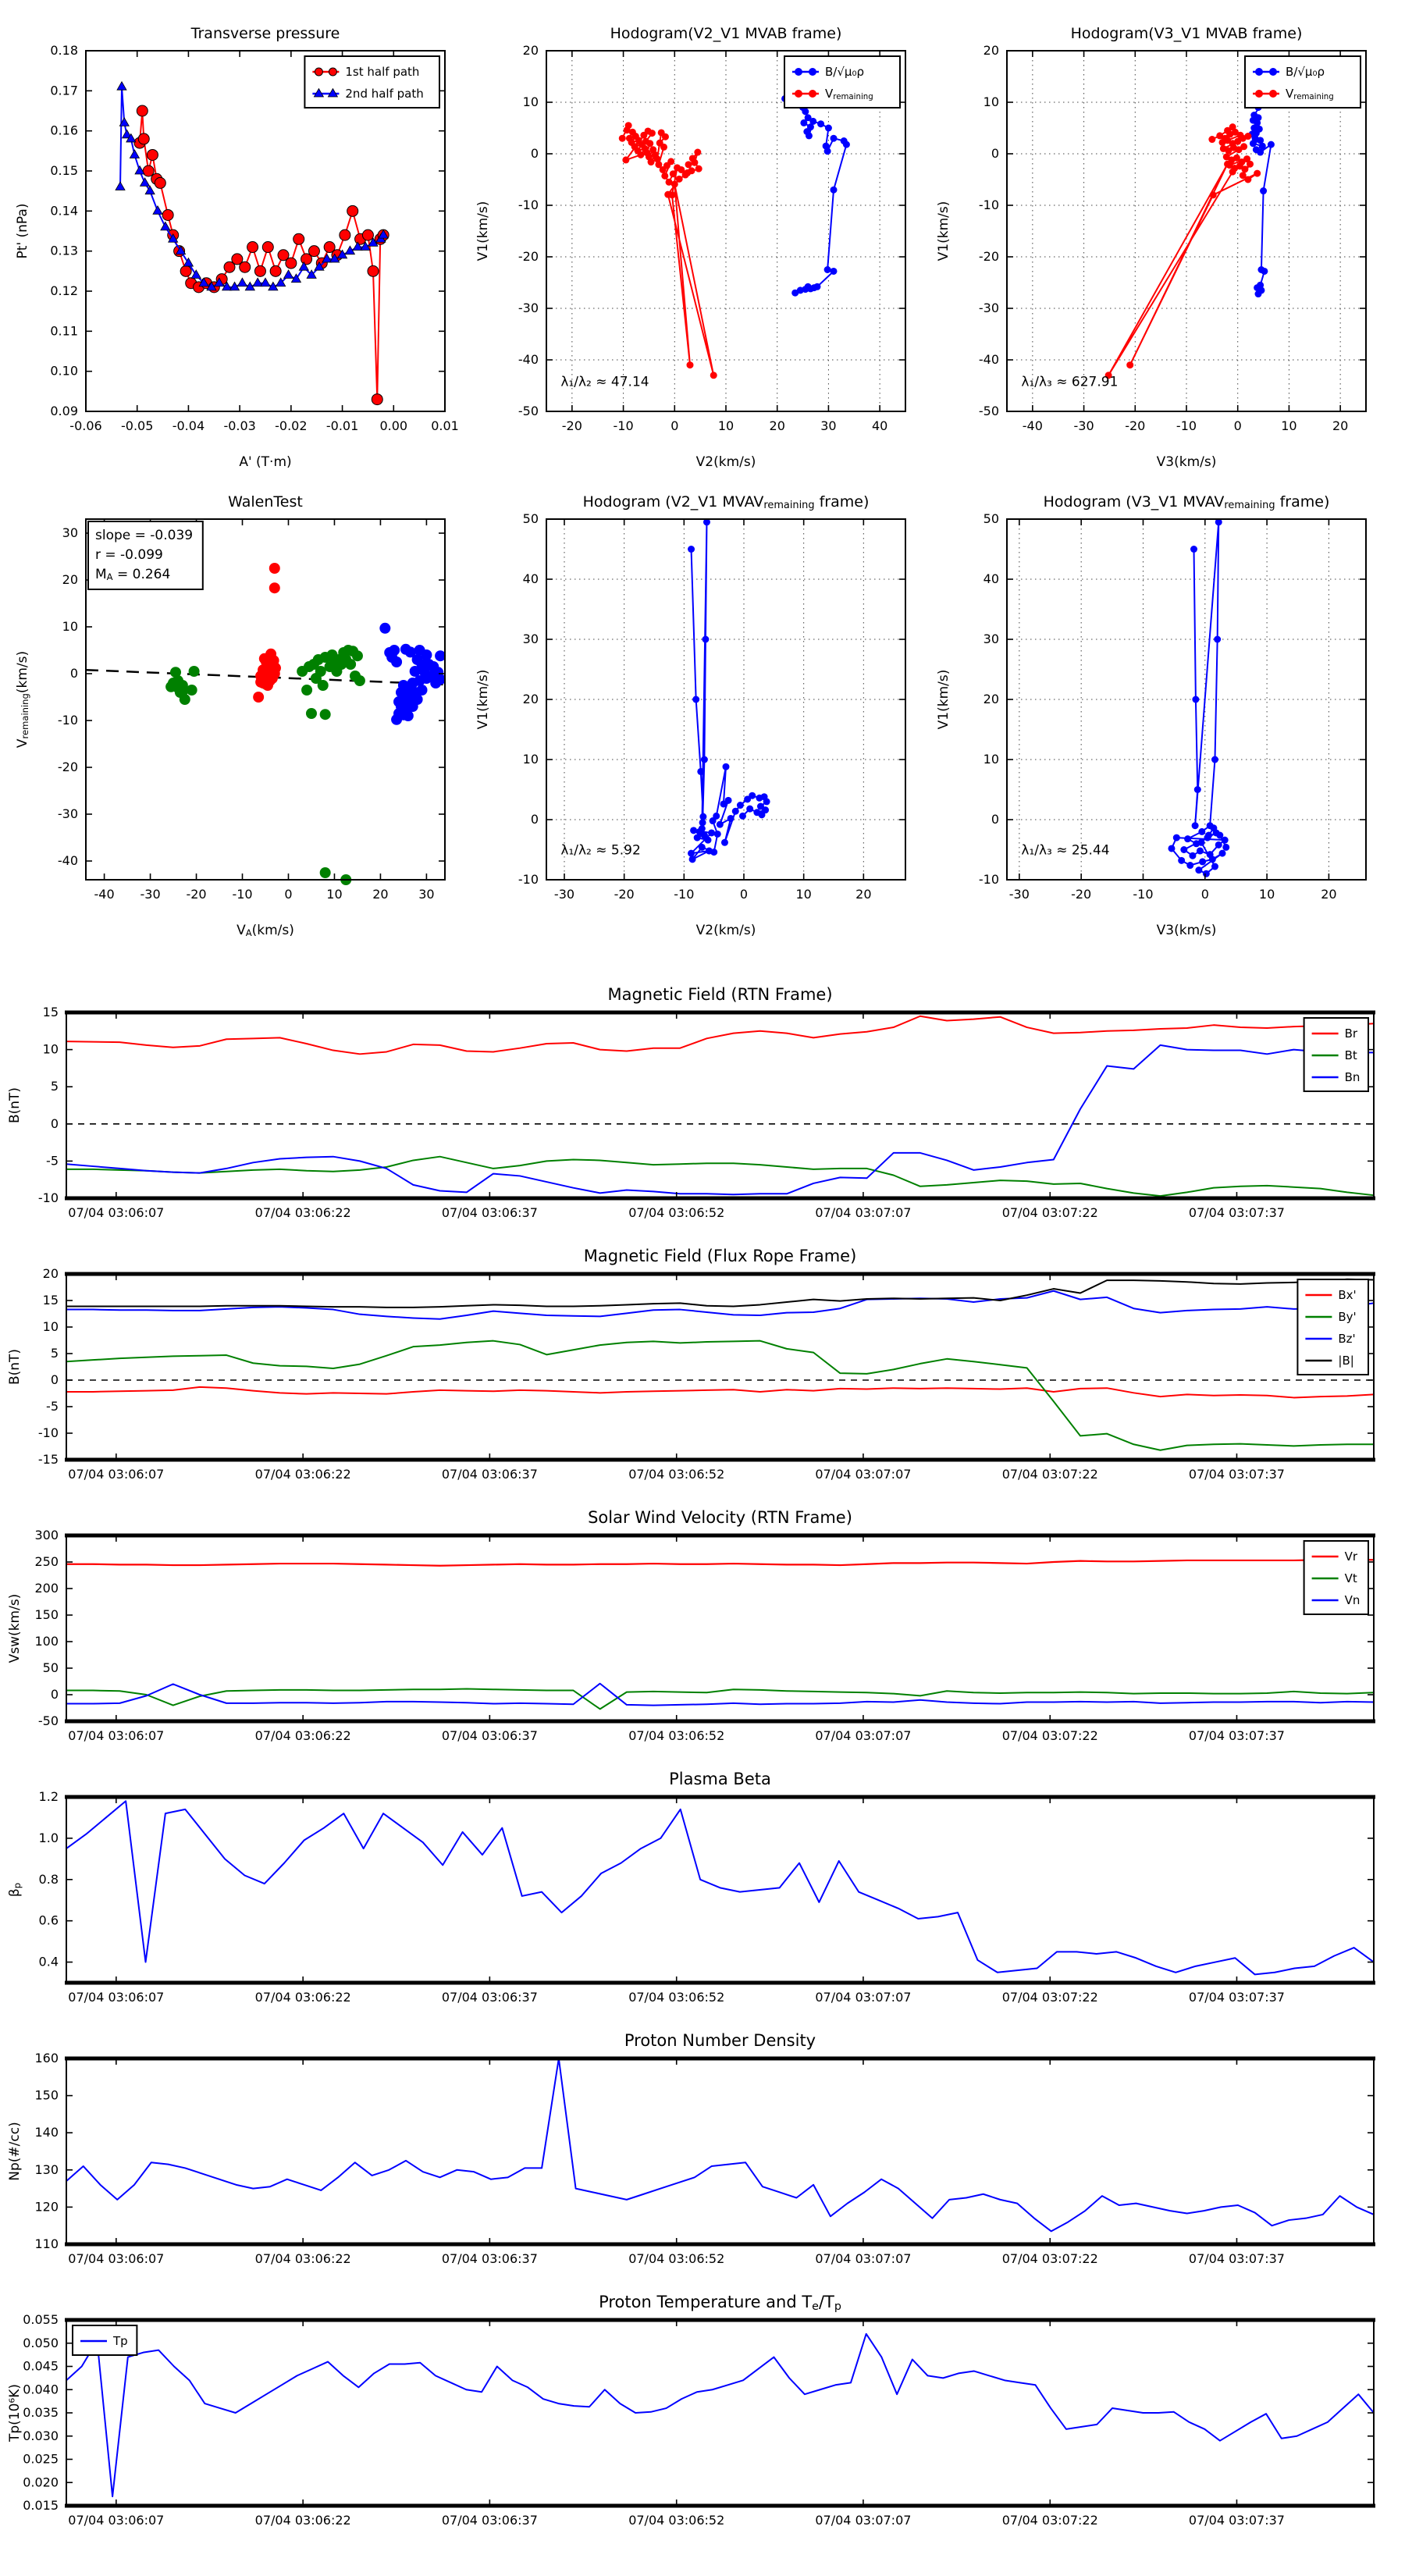 This screenshot has width=1405, height=2576. What do you see at coordinates (720, 2040) in the screenshot?
I see `svg-text: Proton Number Density` at bounding box center [720, 2040].